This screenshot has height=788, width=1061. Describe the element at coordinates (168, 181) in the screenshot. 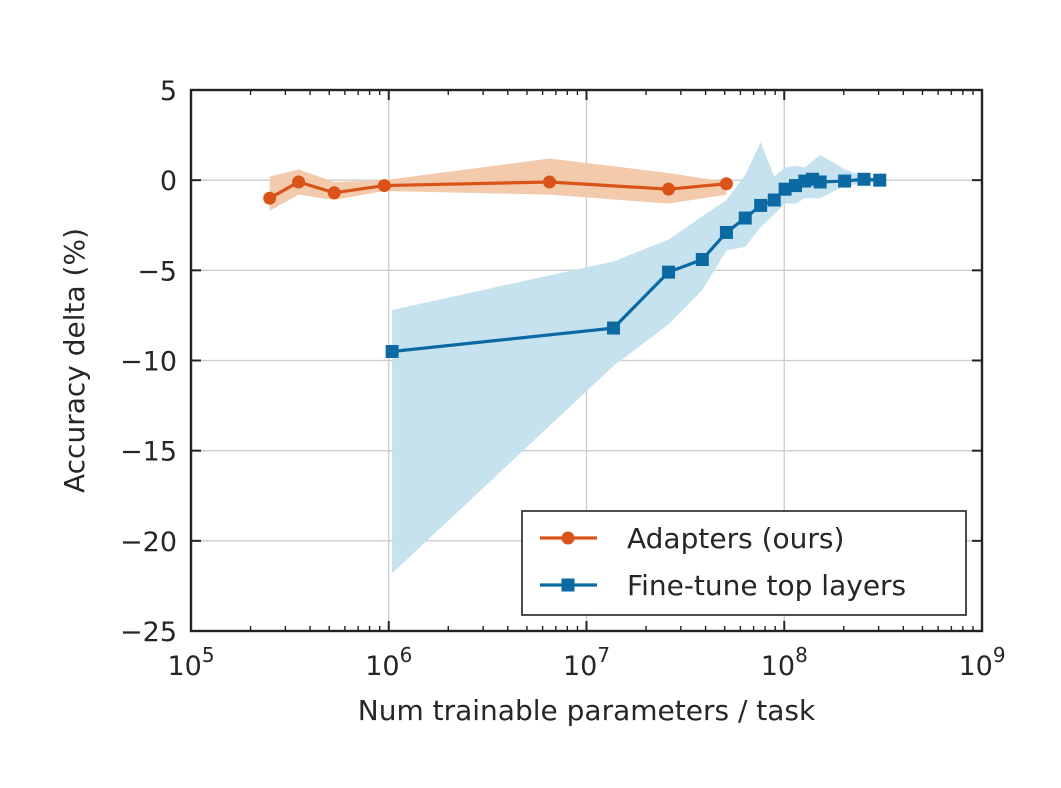

I see `y-tick-label: 0` at that location.